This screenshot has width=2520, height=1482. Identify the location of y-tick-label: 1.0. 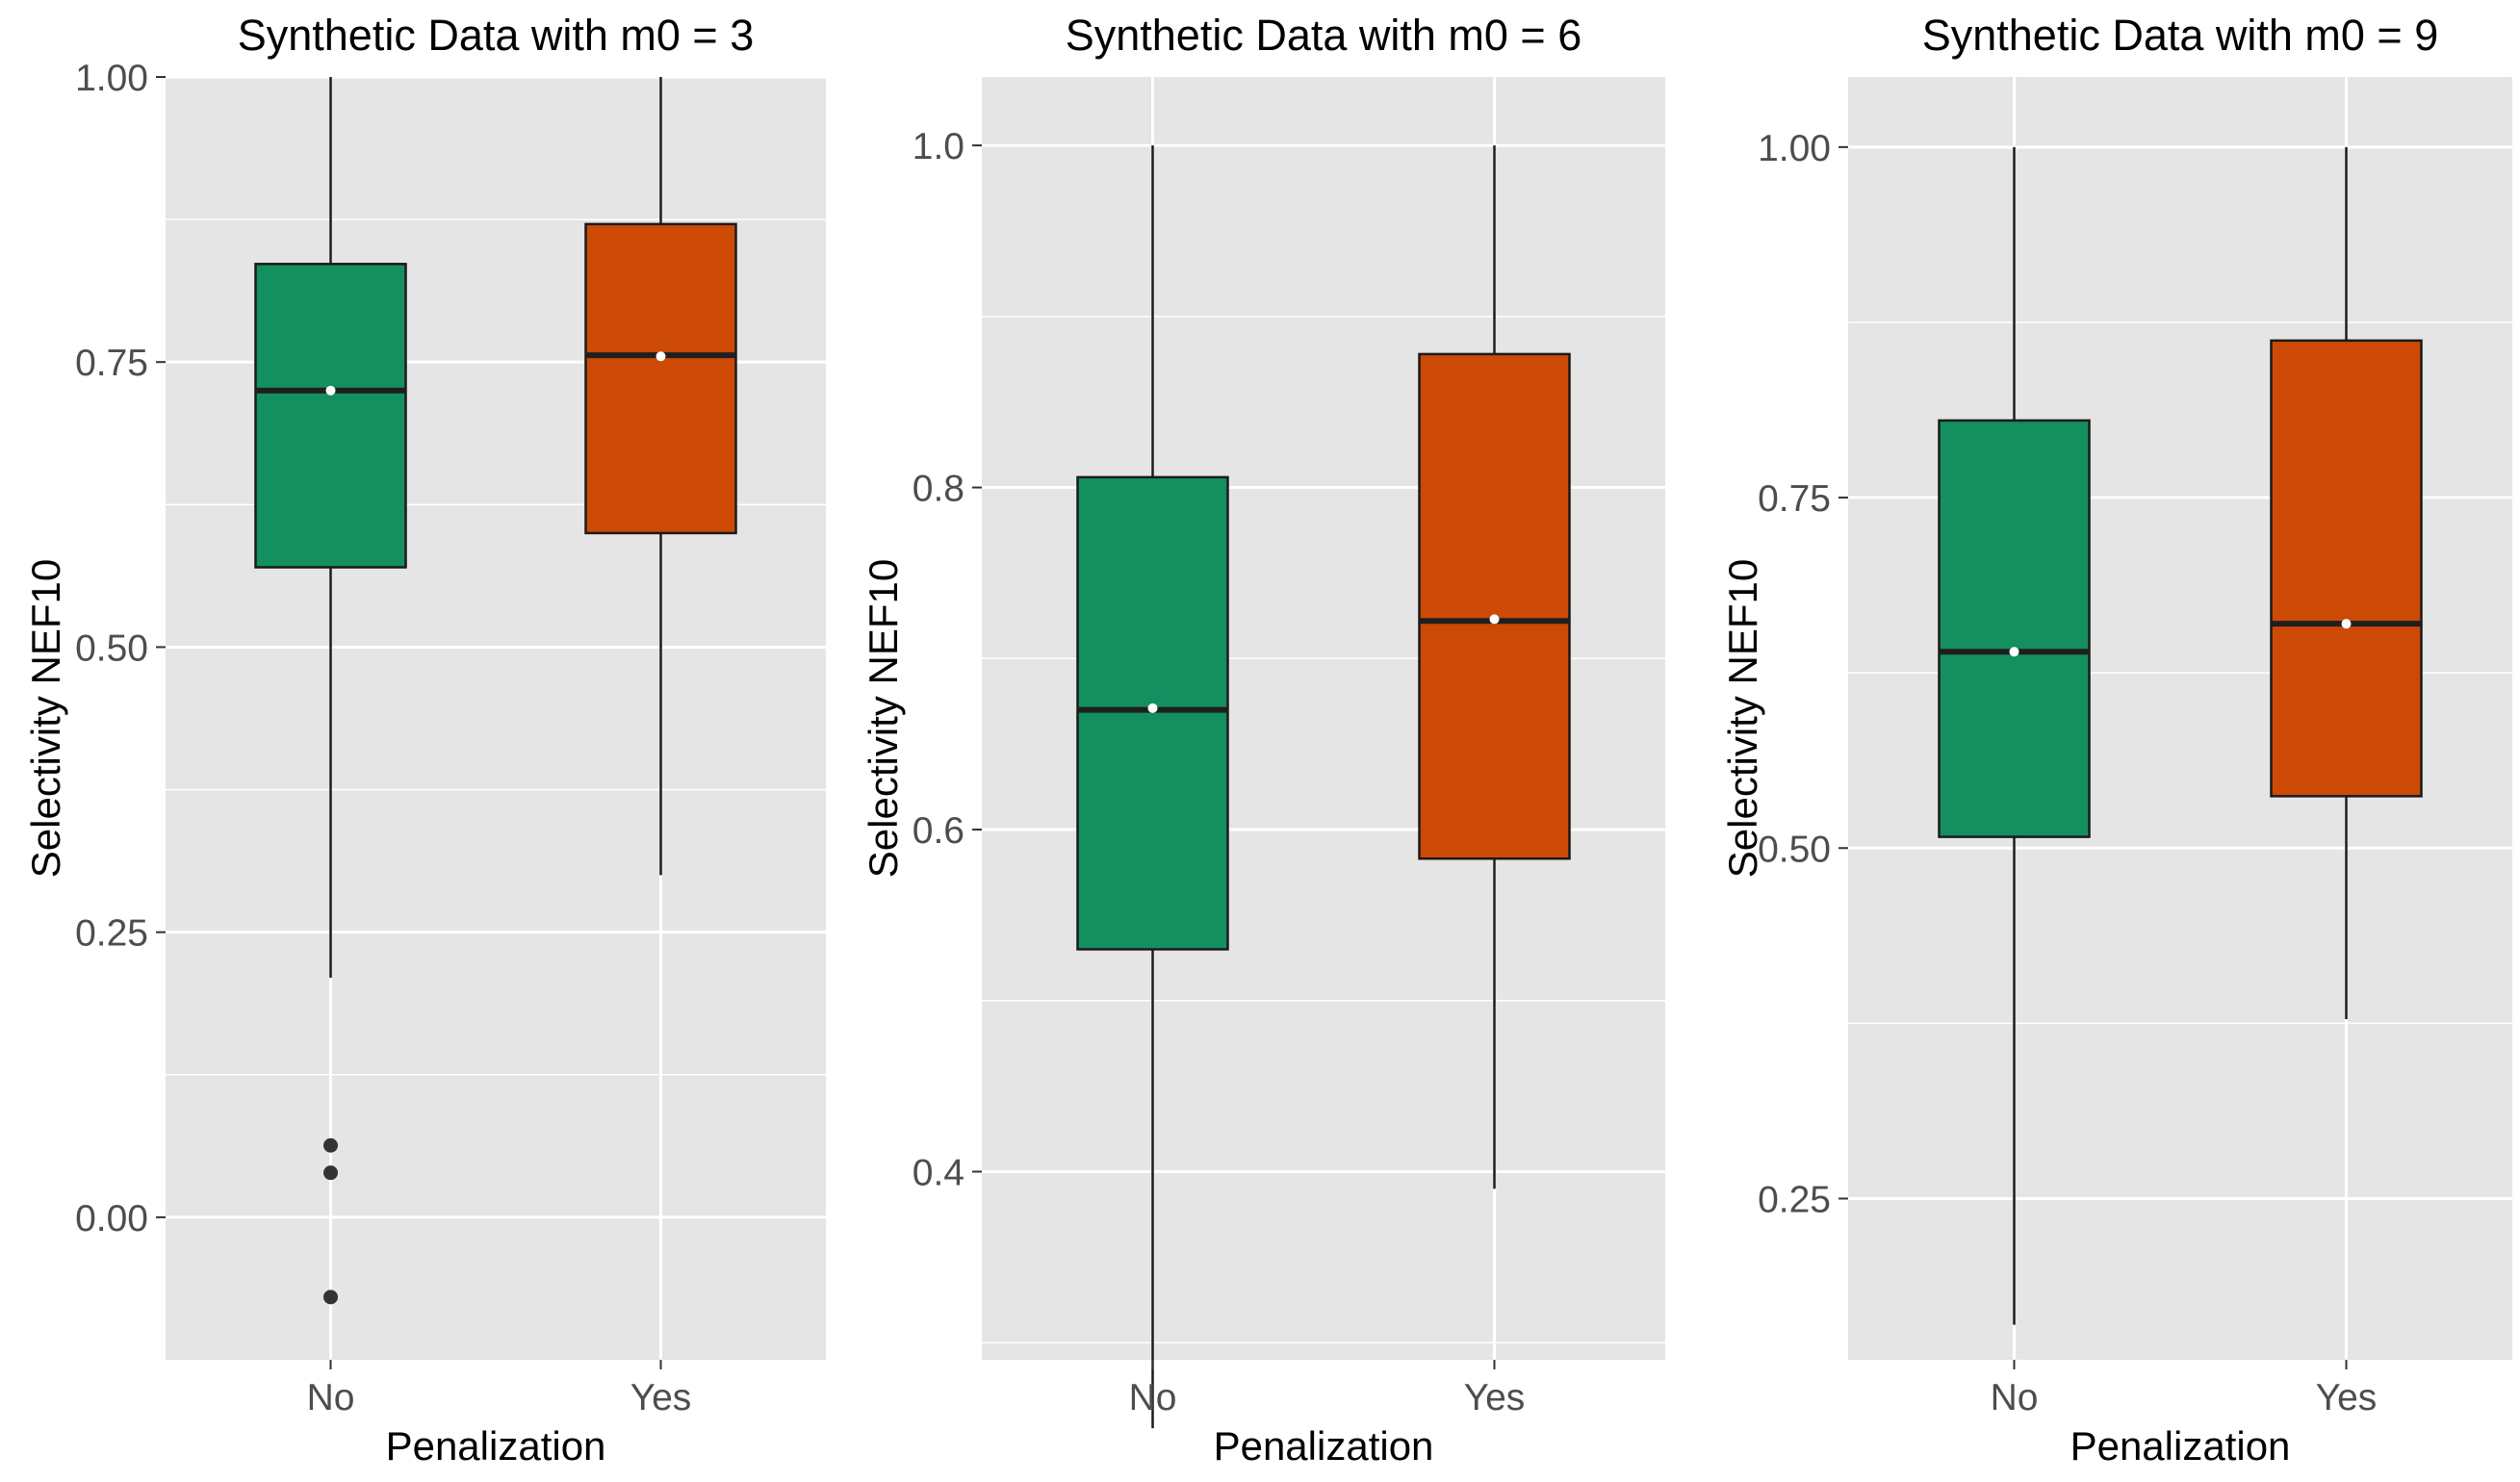
(938, 147).